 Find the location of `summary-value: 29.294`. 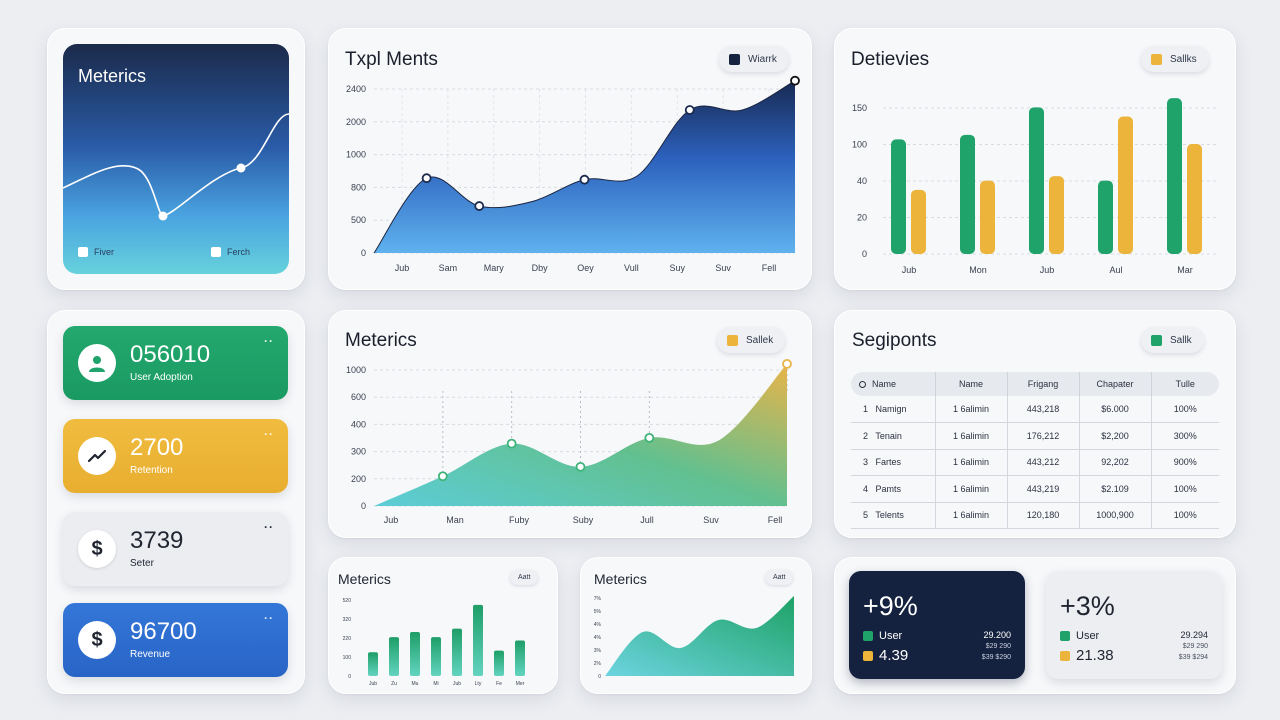

summary-value: 29.294 is located at coordinates (1194, 635).